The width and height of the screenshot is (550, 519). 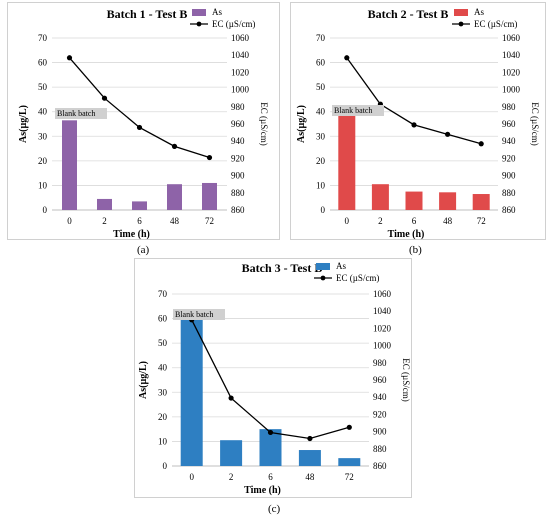 I want to click on y2-tick-label: 1060, so click(x=511, y=38).